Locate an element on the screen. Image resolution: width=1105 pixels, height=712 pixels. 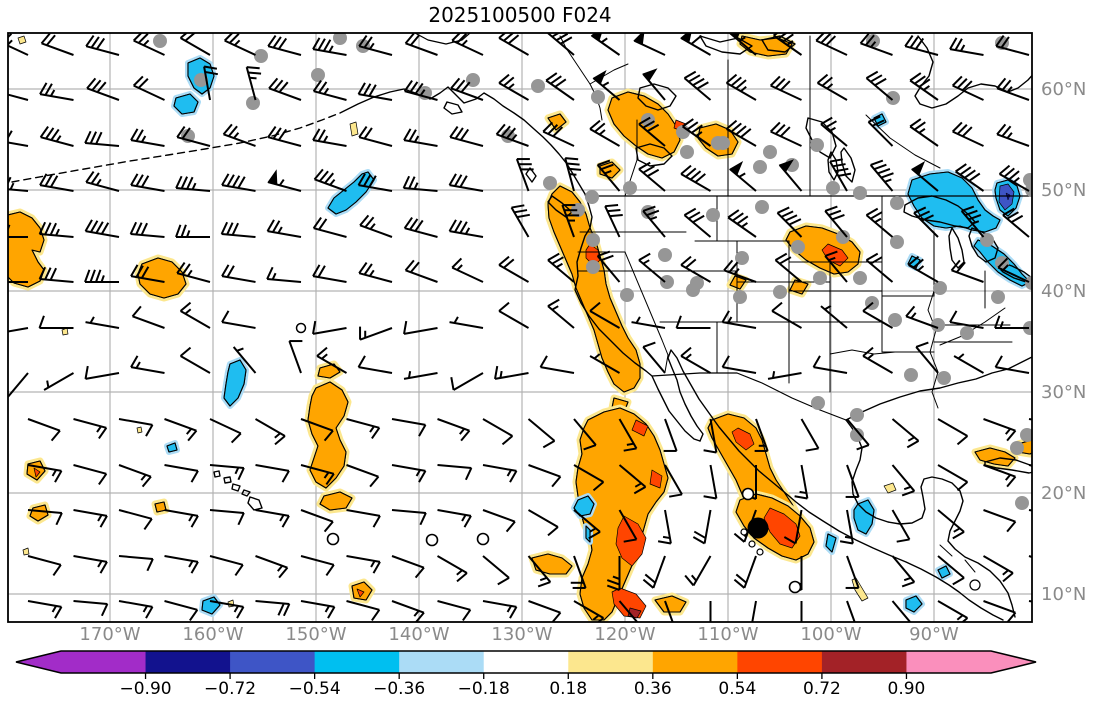
page-title: 2025100500 F024 is located at coordinates (520, 15).